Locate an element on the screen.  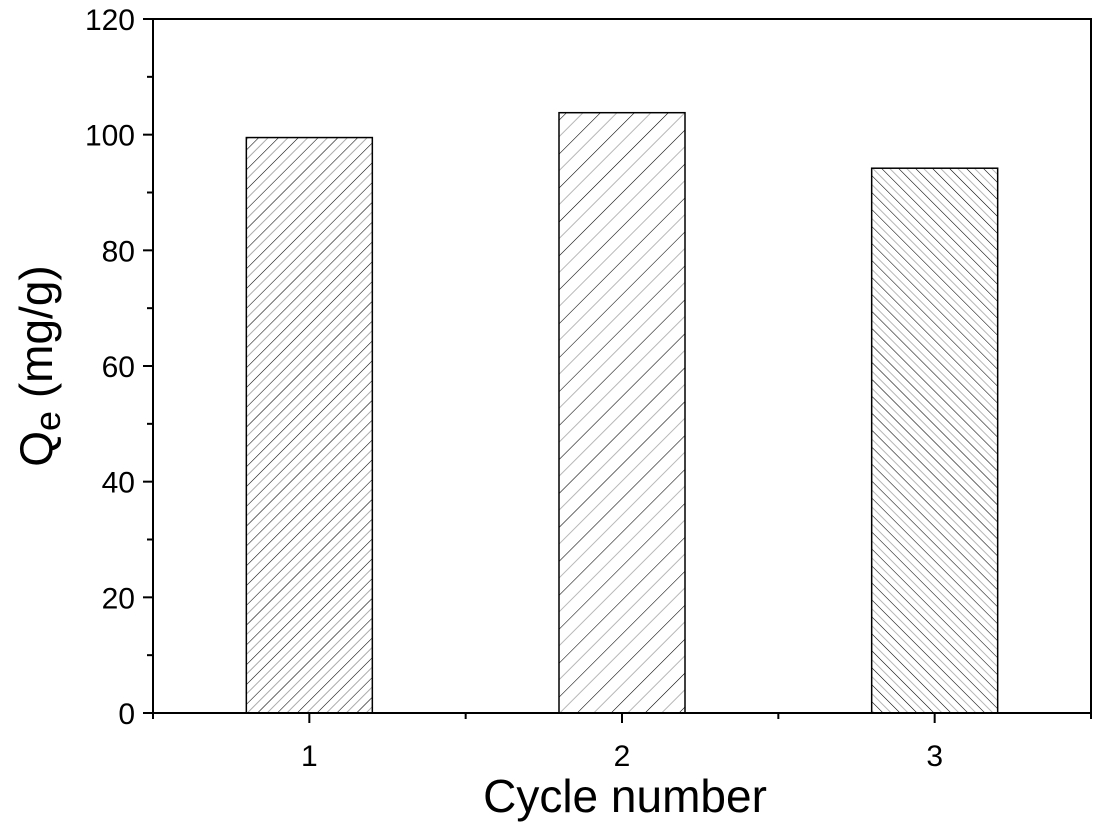
y-axis-title-unit: (mg/g) is located at coordinates (36, 338).